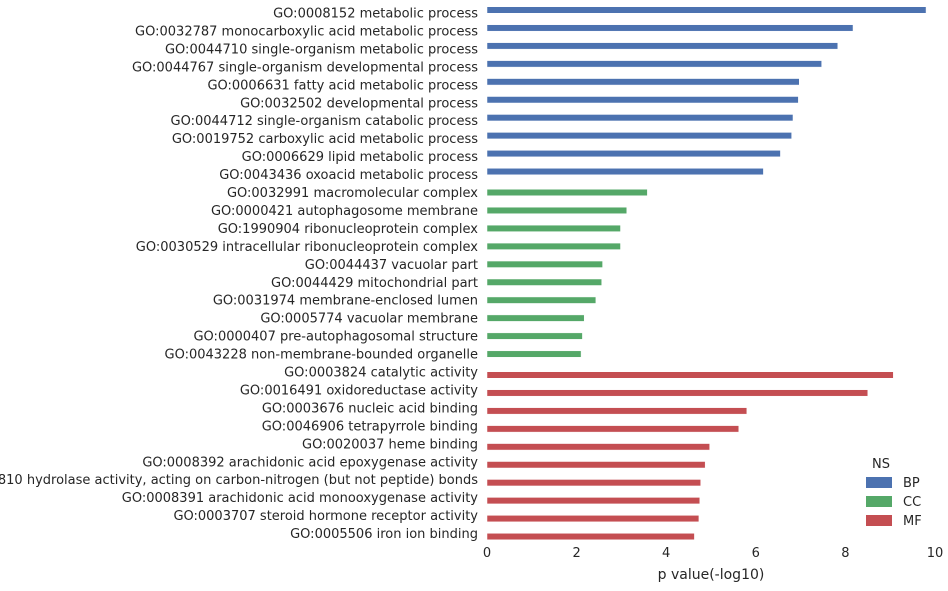 The image size is (948, 591). What do you see at coordinates (360, 157) in the screenshot?
I see `category-label: GO:0006629 lipid metabolic process` at bounding box center [360, 157].